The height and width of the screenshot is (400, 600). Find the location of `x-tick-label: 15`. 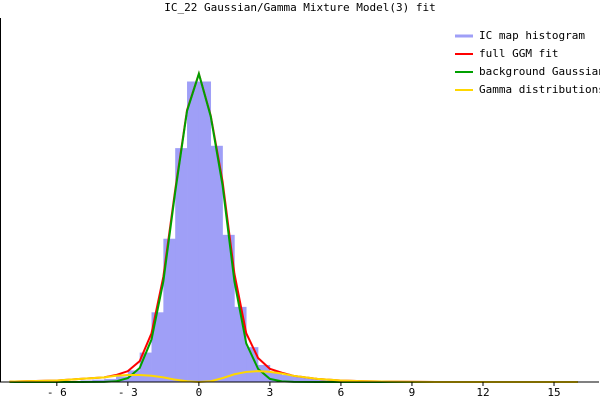

x-tick-label: 15 is located at coordinates (553, 392).